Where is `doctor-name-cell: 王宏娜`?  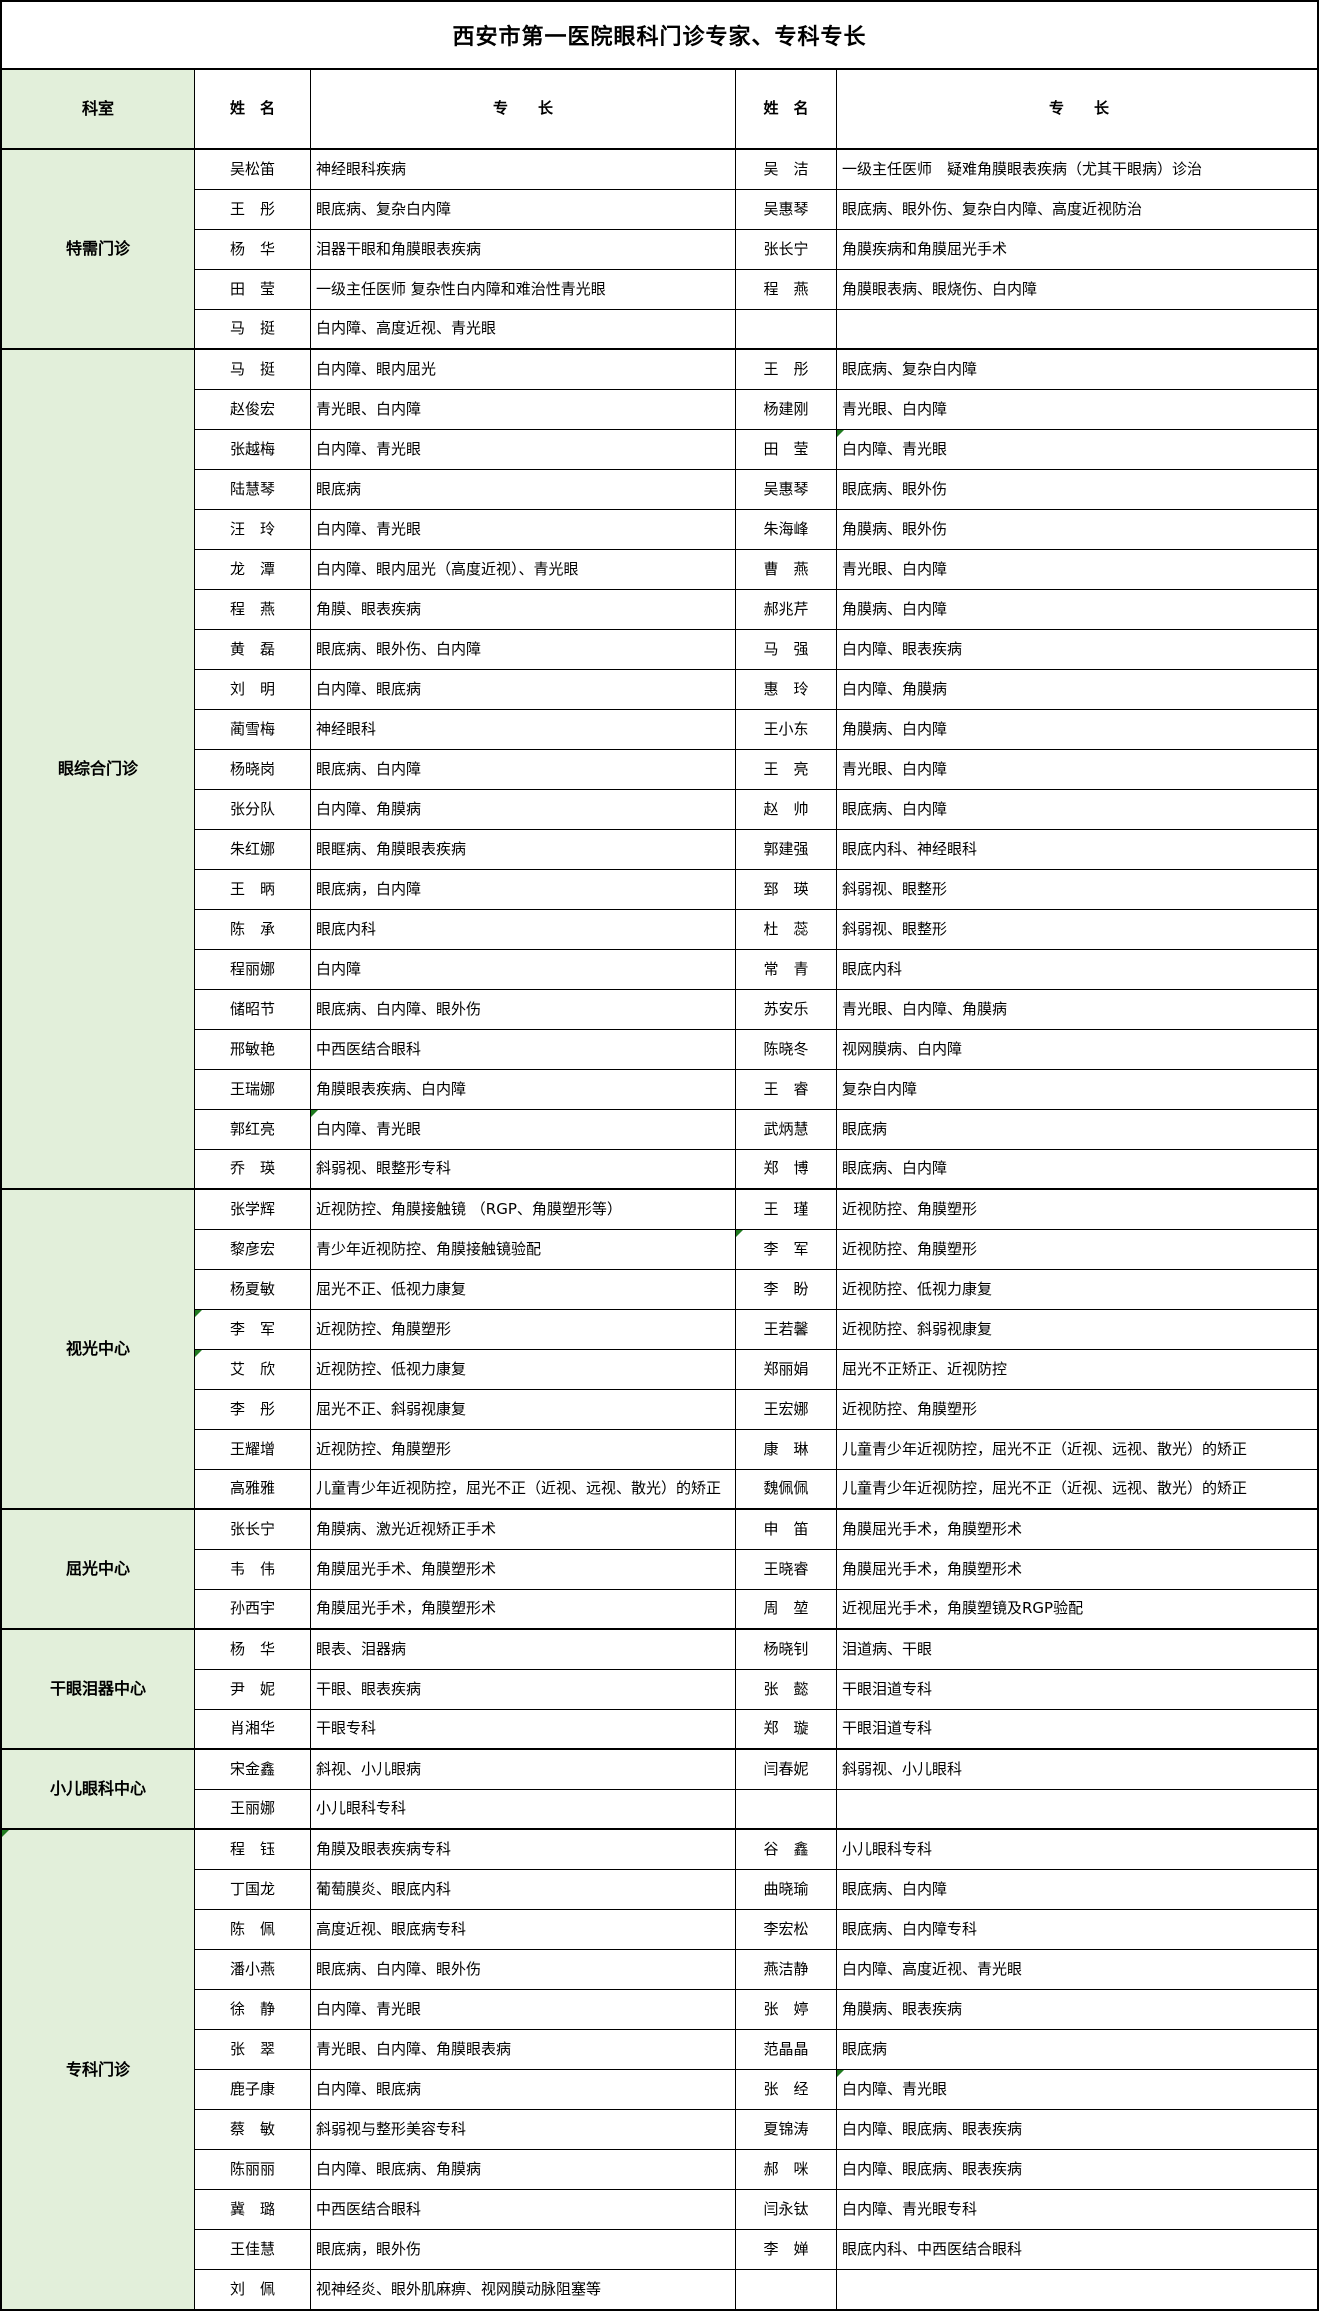 doctor-name-cell: 王宏娜 is located at coordinates (786, 1410).